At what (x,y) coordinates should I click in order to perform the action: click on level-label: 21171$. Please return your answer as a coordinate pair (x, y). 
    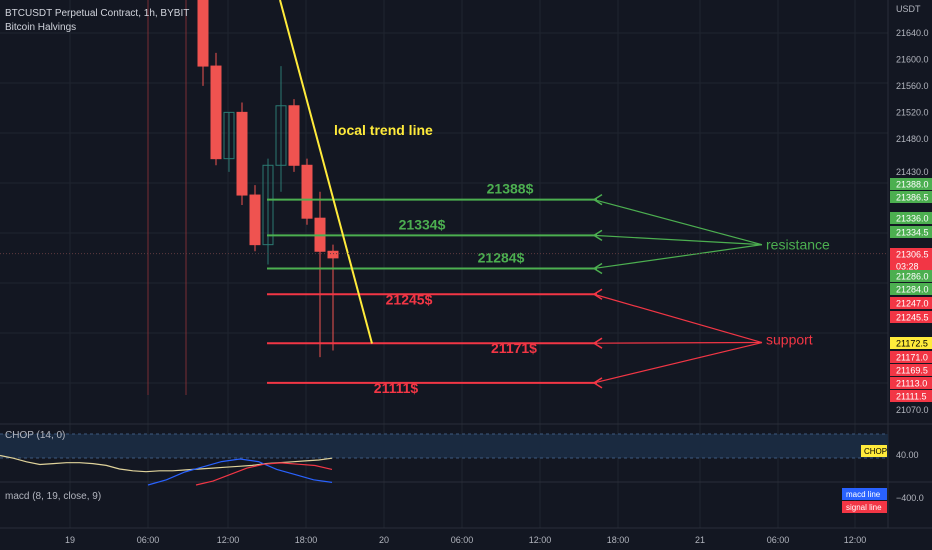
    Looking at the image, I should click on (514, 348).